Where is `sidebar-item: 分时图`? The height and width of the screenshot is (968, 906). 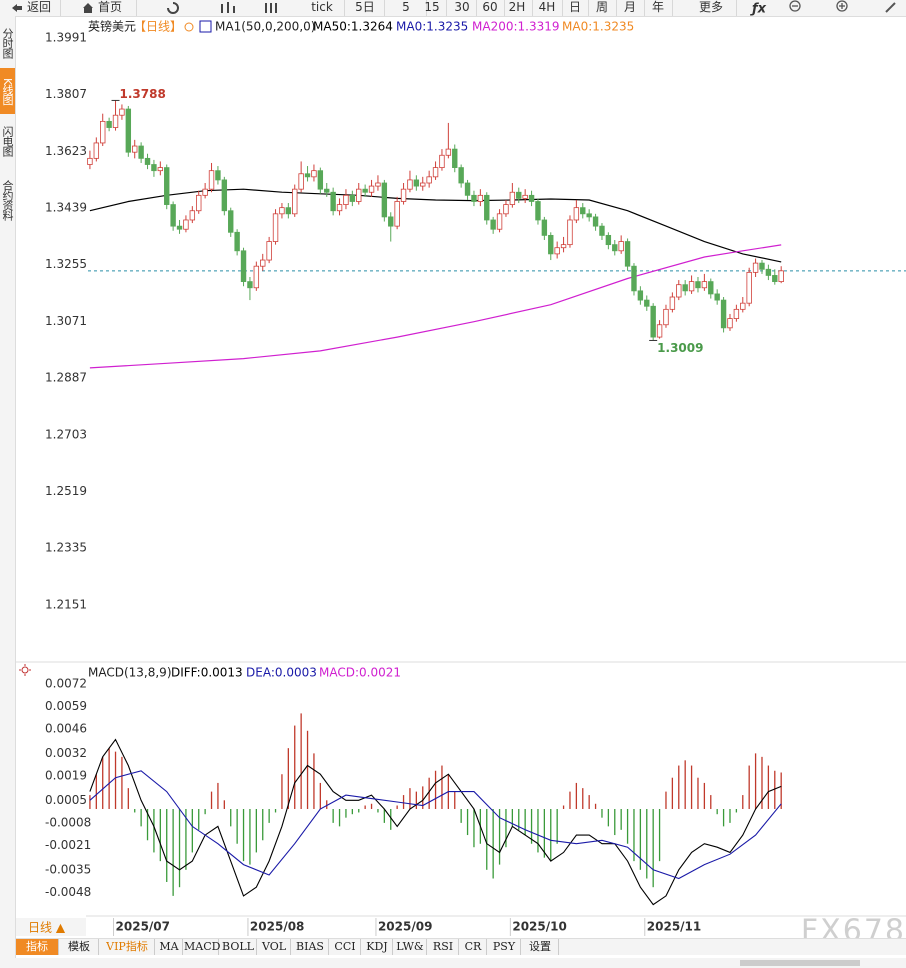
sidebar-item: 分时图 is located at coordinates (7, 43).